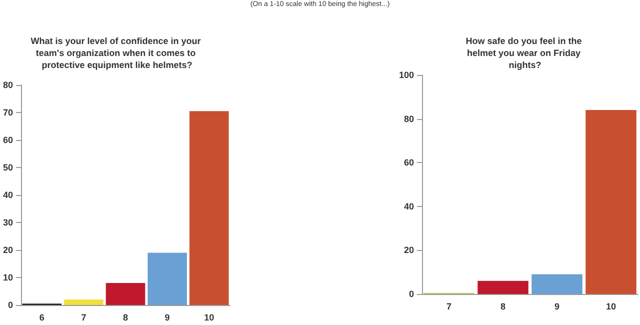  Describe the element at coordinates (525, 53) in the screenshot. I see `chart-title: How safe do you feel in the helmet you wear on Friday nights?` at that location.